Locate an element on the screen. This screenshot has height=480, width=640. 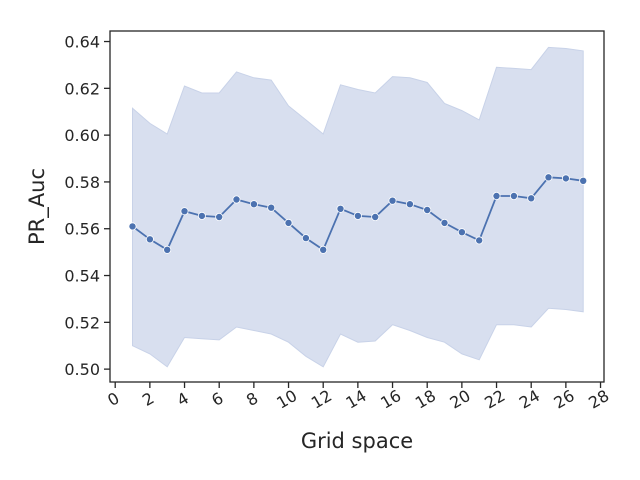
y-tick-label: 0.50 is located at coordinates (82, 369).